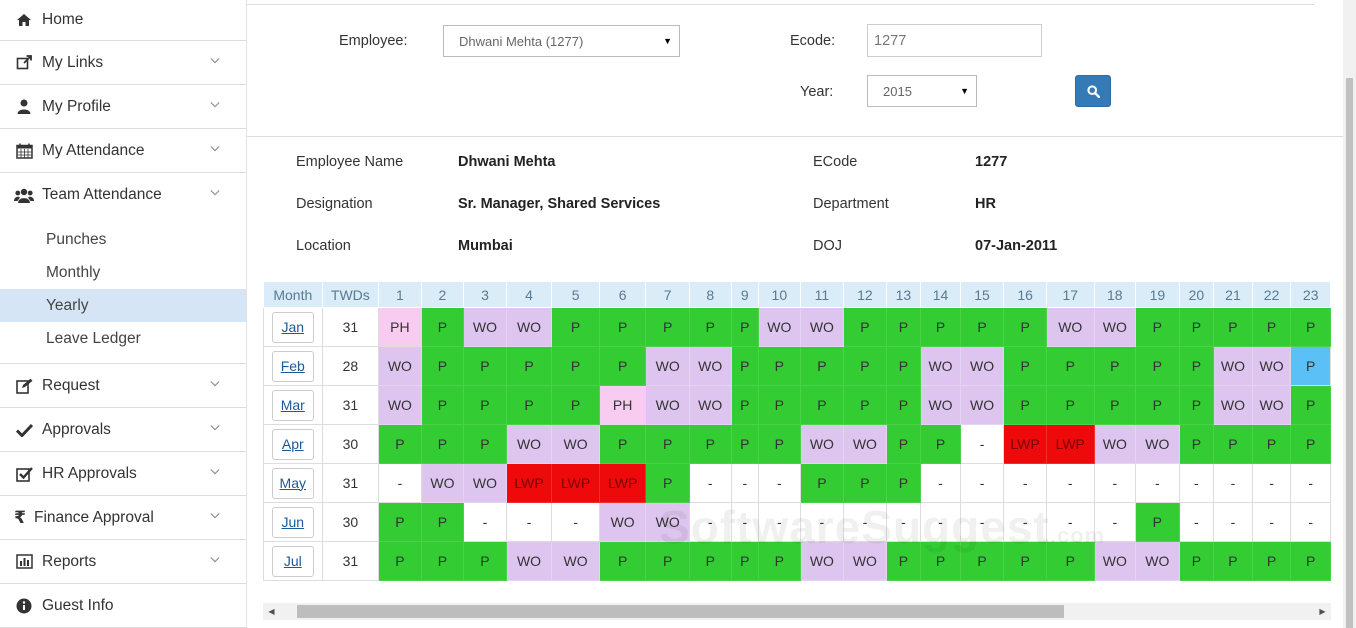 This screenshot has height=628, width=1356. Describe the element at coordinates (271, 611) in the screenshot. I see `scroll-left-icon: ◀` at that location.